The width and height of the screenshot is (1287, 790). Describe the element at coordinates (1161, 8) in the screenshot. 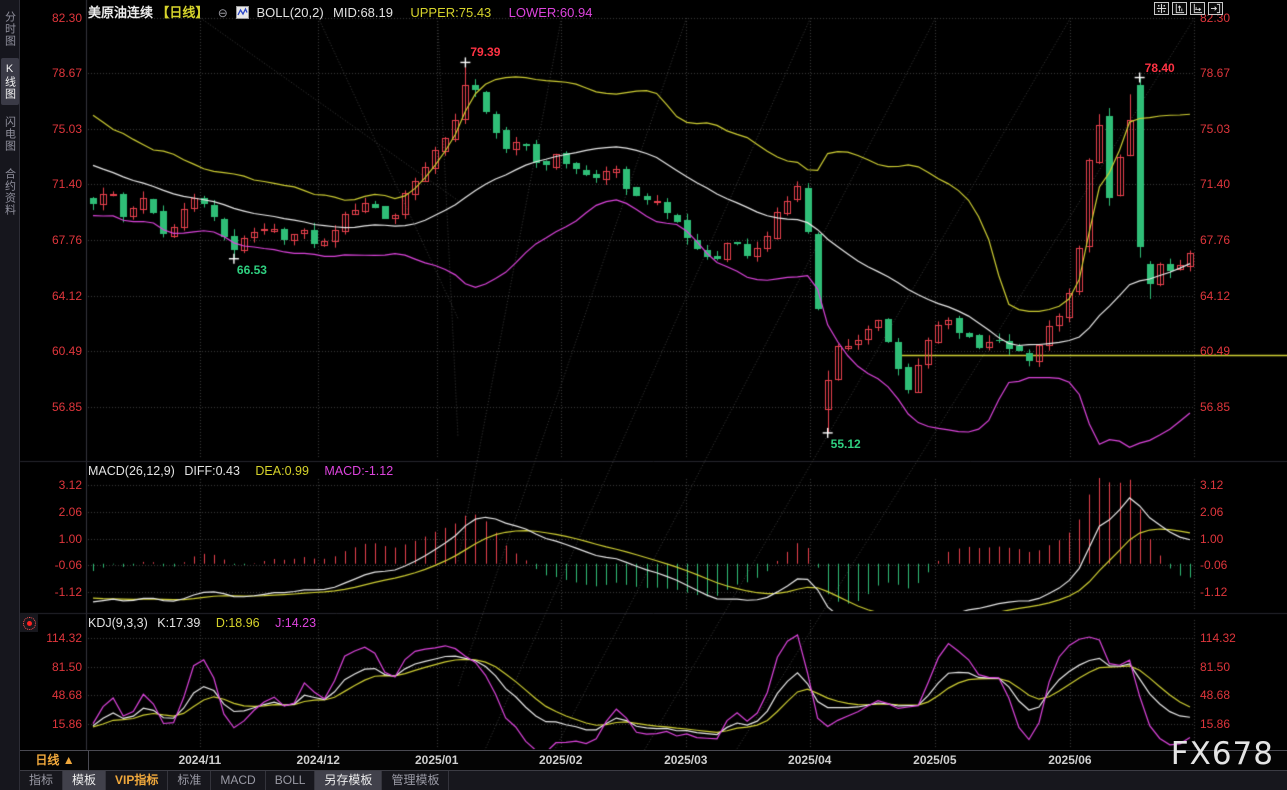

I see `pan-crosshair-icon` at that location.